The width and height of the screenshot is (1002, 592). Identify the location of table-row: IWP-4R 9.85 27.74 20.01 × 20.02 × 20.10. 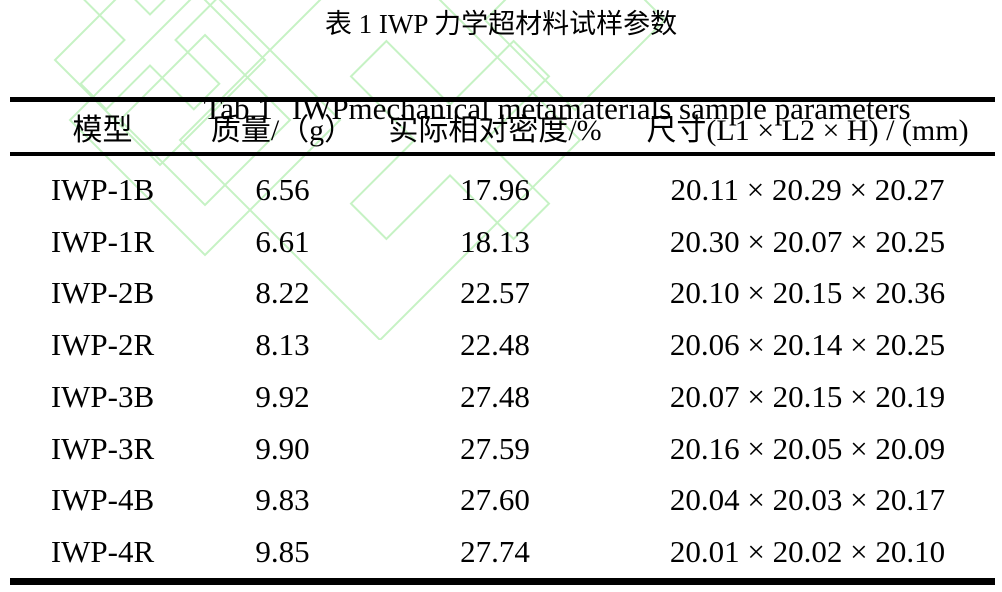
(502, 552).